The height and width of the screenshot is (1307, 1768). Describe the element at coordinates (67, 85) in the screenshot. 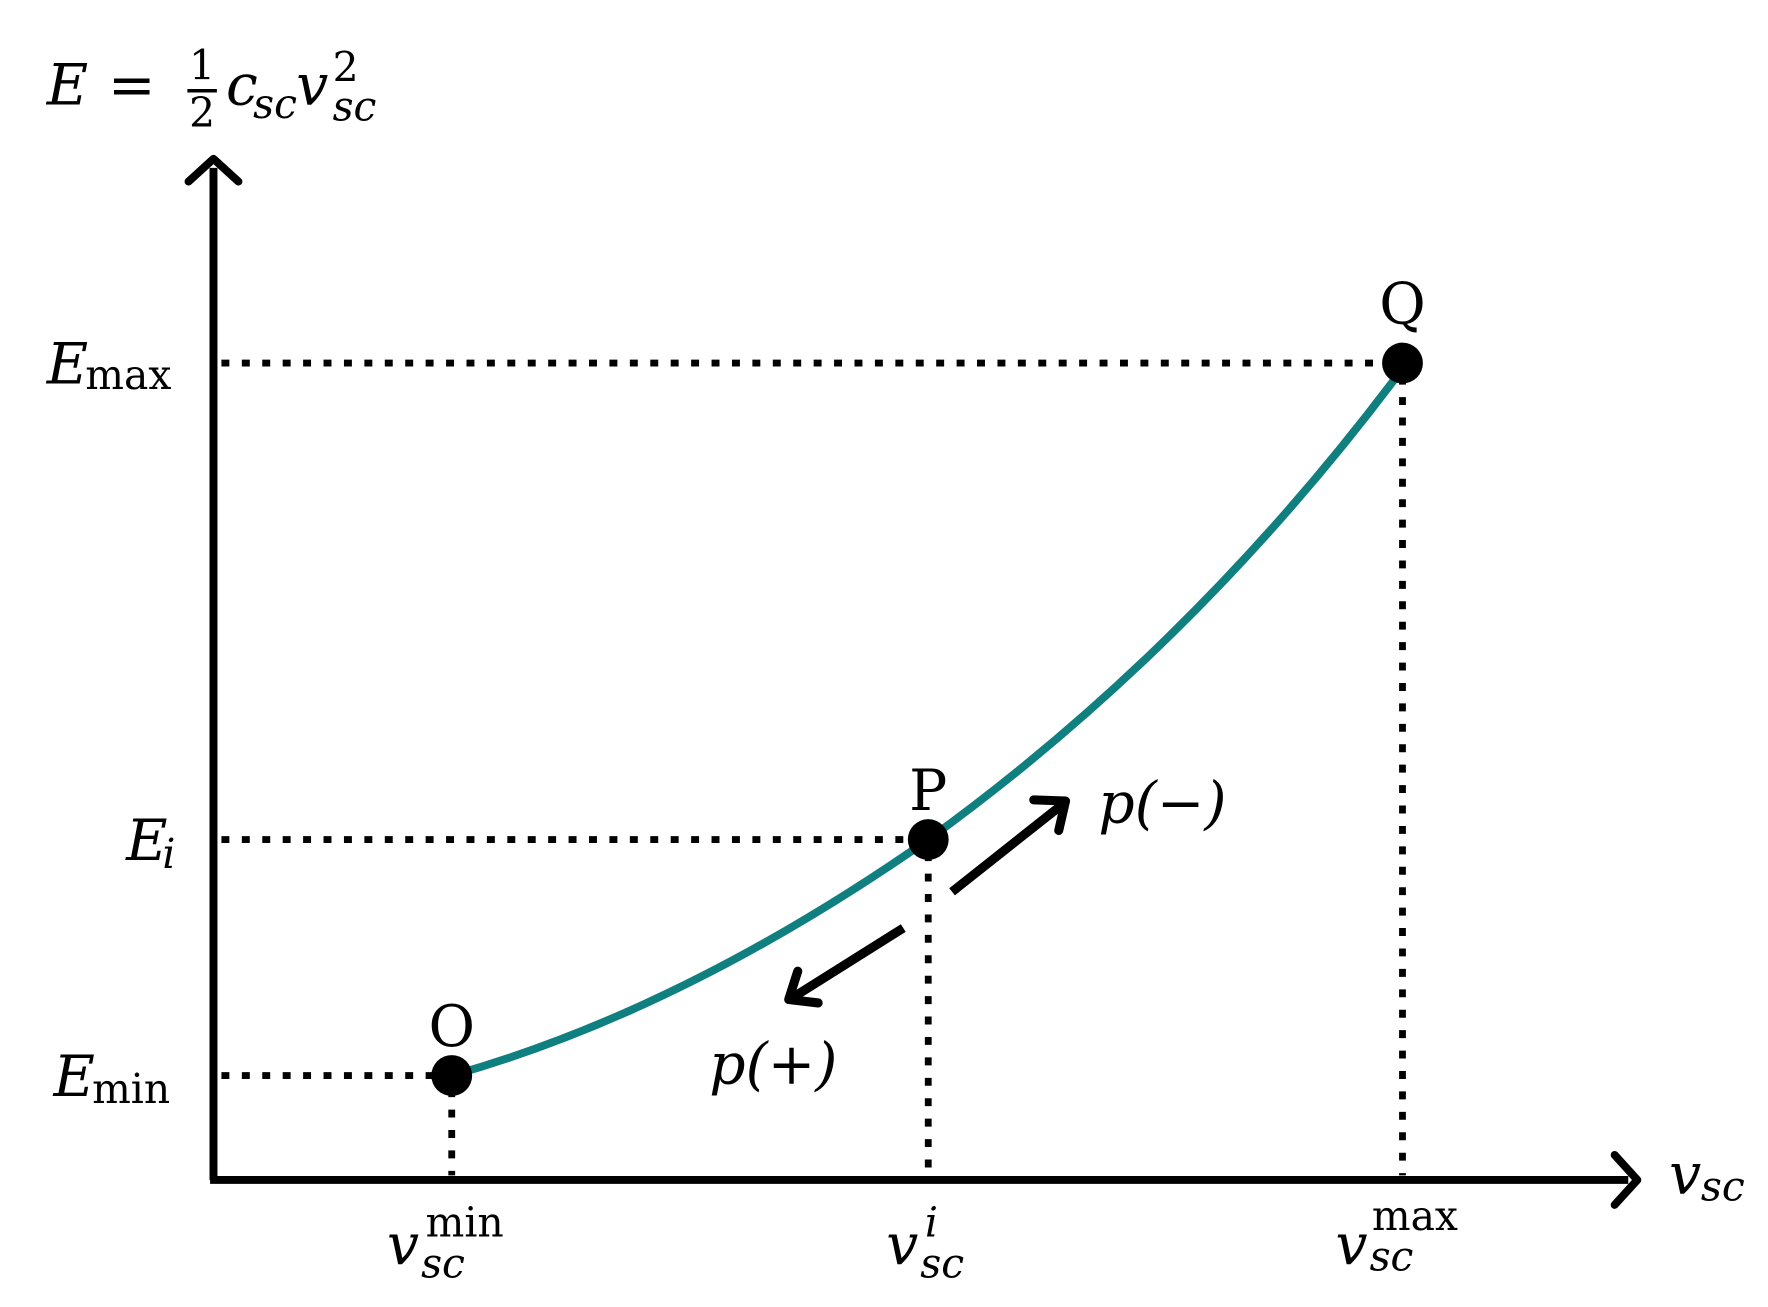

I see `label-part: E` at that location.